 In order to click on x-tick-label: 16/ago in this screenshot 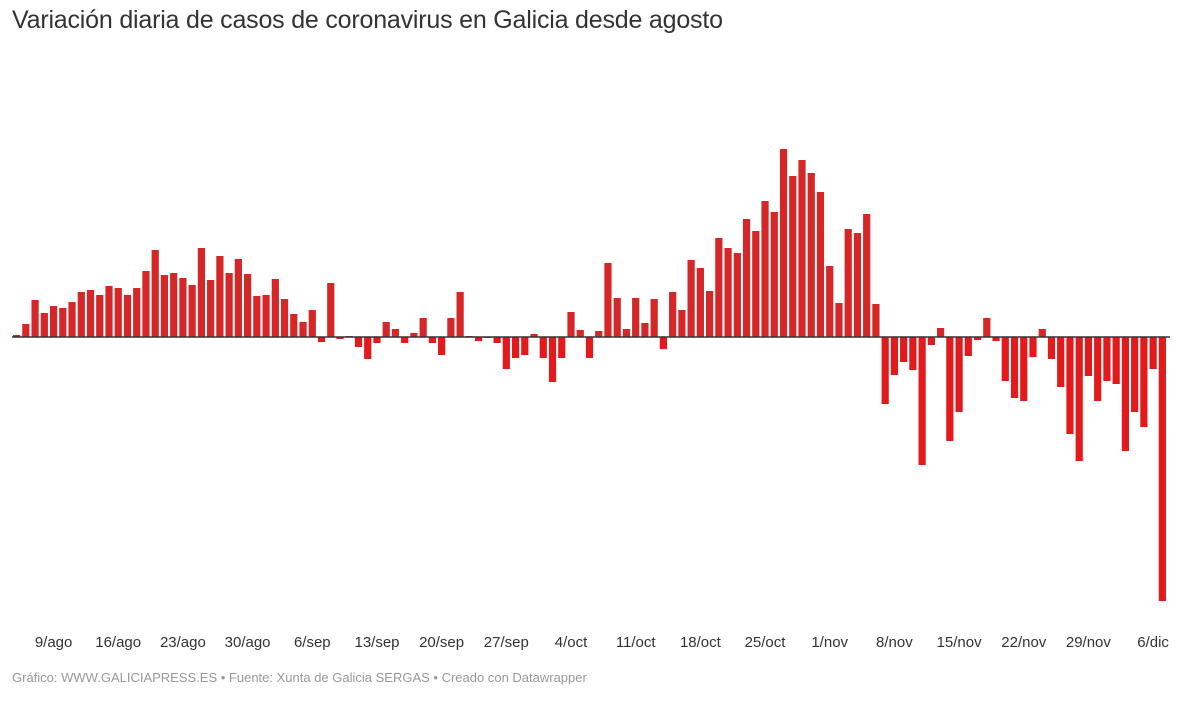, I will do `click(118, 642)`.